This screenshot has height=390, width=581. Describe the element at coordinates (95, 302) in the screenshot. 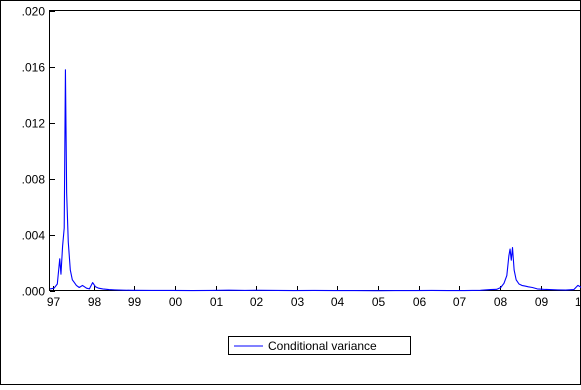

I see `x-tick-label: 98` at that location.